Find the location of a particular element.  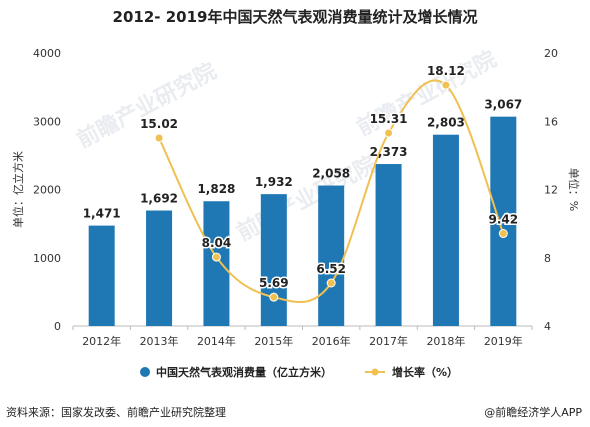

bar-value-label: 3,067 is located at coordinates (503, 105).